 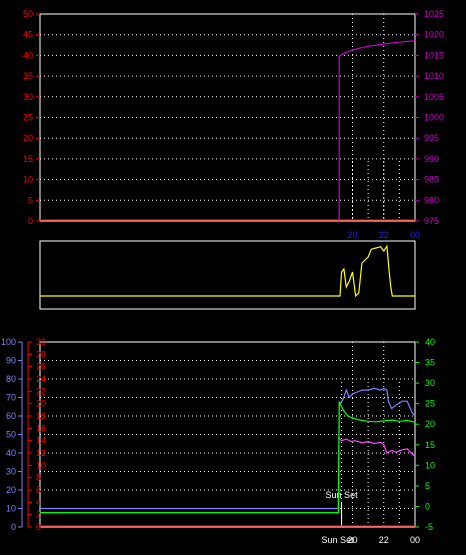 What do you see at coordinates (11, 435) in the screenshot?
I see `humidity-tick-label: 50` at bounding box center [11, 435].